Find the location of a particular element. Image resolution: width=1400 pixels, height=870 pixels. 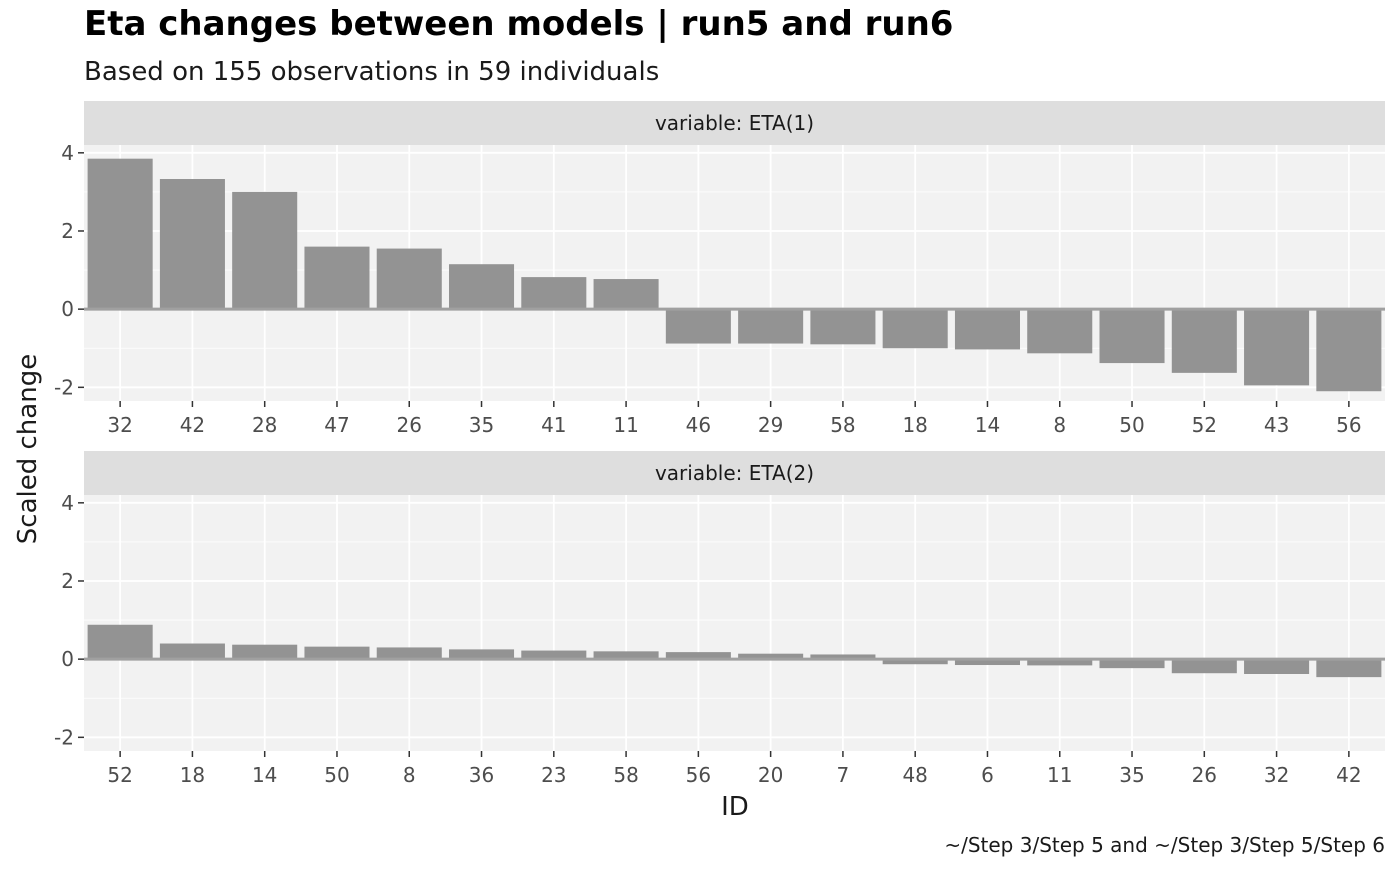

x-tick-label: 7 is located at coordinates (843, 775).